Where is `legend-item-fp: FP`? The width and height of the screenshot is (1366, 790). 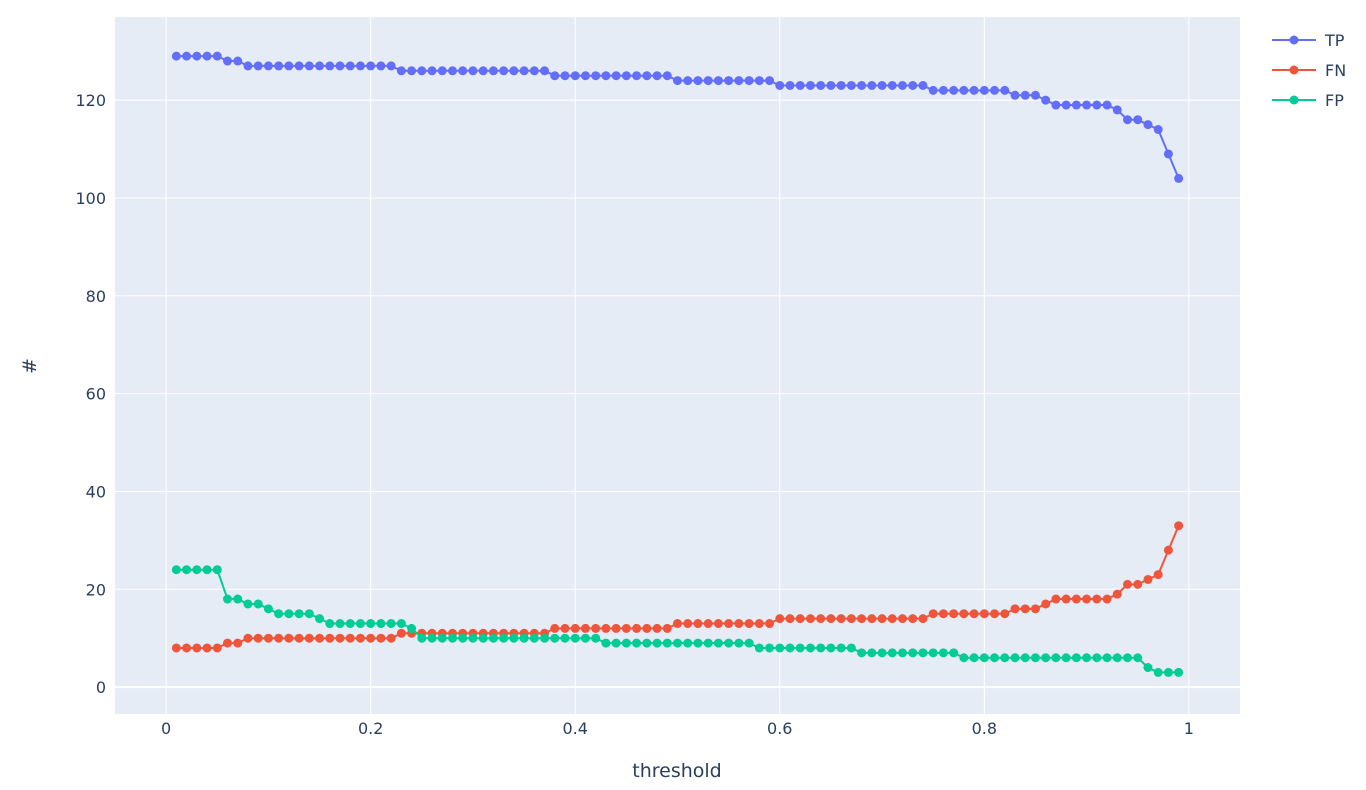
legend-item-fp: FP is located at coordinates (1308, 100).